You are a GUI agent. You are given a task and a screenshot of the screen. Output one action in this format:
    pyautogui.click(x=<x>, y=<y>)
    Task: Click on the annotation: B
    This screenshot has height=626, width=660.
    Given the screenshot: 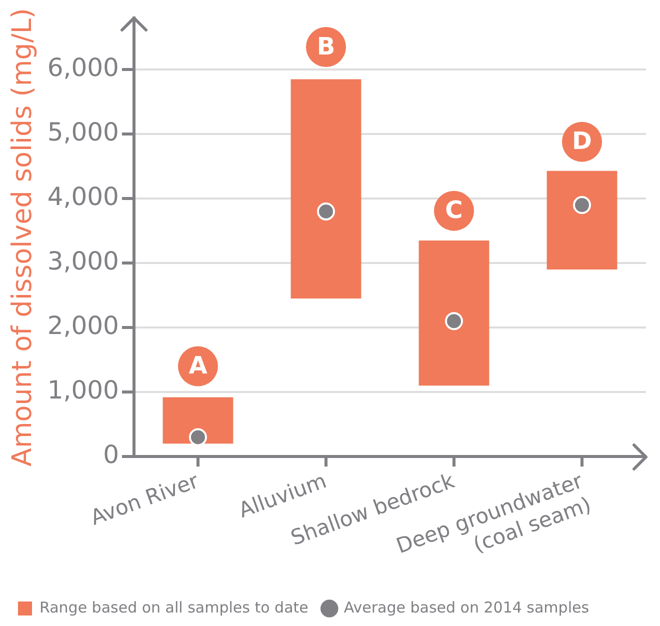 What is the action you would take?
    pyautogui.click(x=326, y=46)
    